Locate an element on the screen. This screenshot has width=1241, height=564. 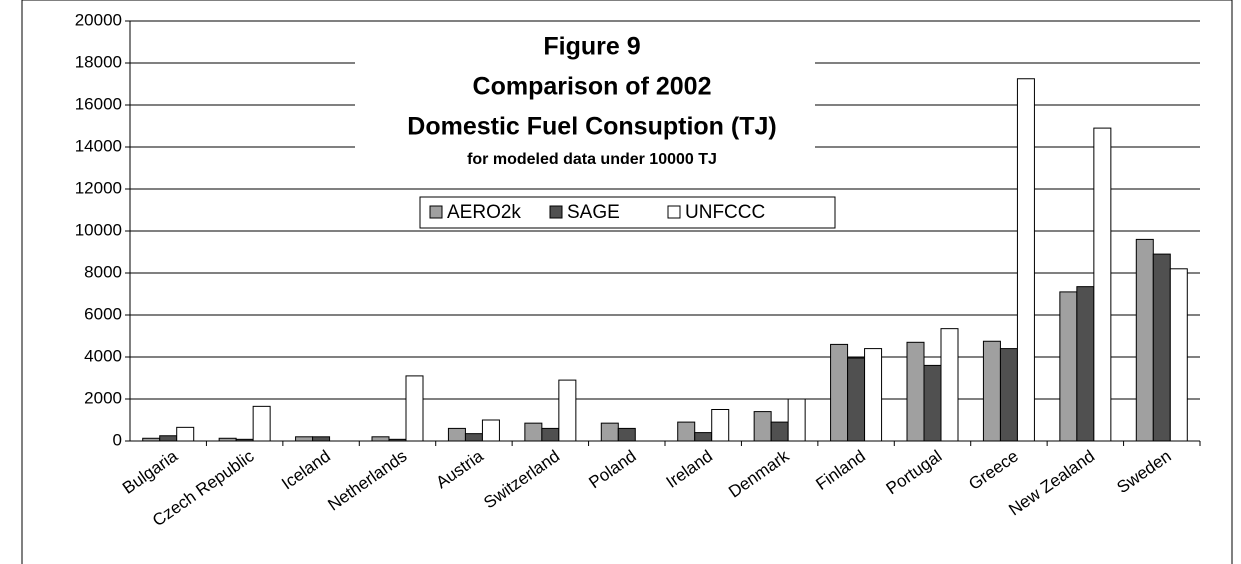
y-tick-label: 0 is located at coordinates (117, 439).